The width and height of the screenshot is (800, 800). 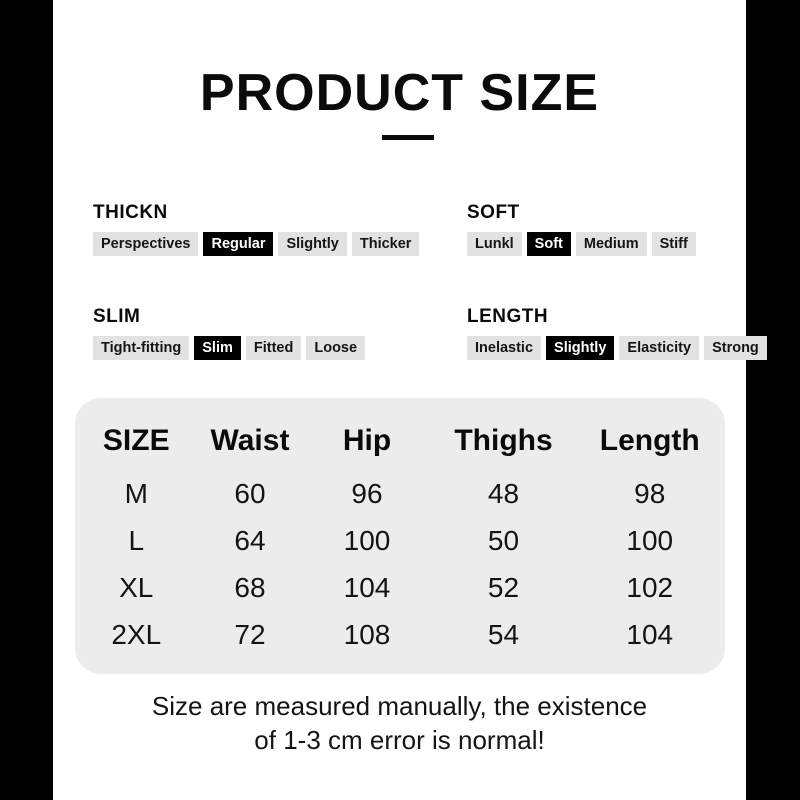 I want to click on option-chip-elasticity: Elasticity, so click(x=659, y=348).